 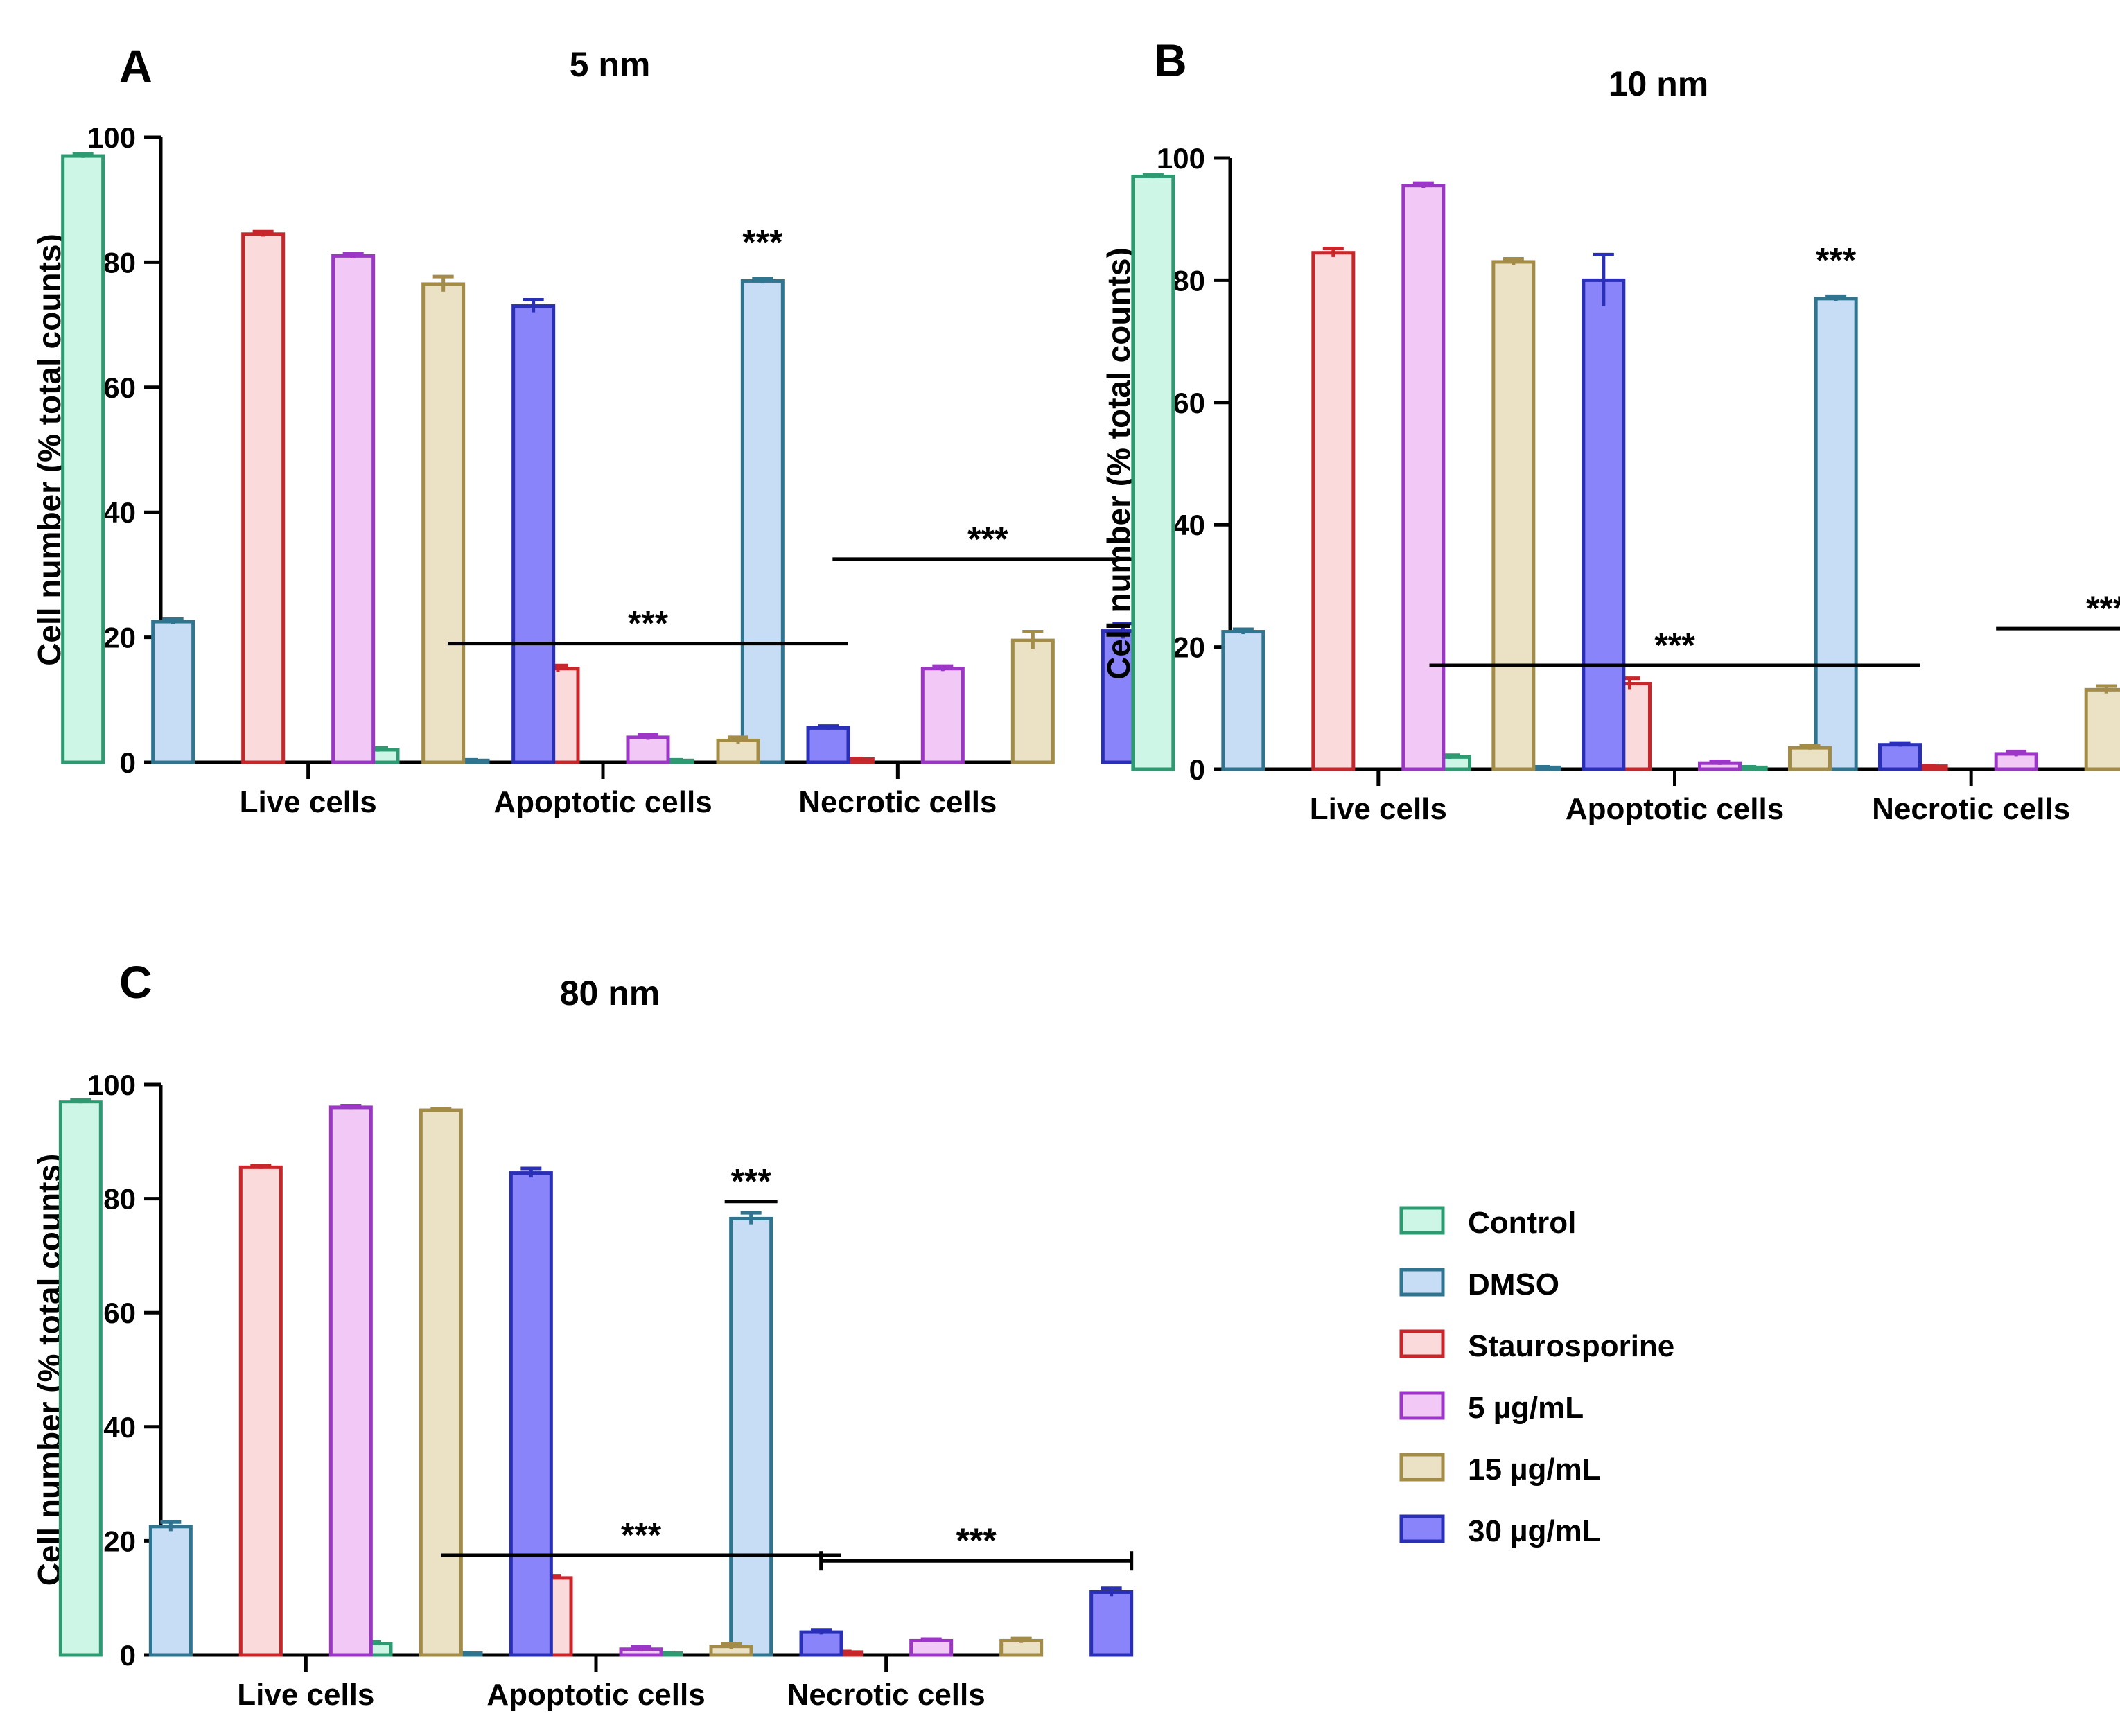 What do you see at coordinates (1659, 83) in the screenshot?
I see `chart-title: 10 nm` at bounding box center [1659, 83].